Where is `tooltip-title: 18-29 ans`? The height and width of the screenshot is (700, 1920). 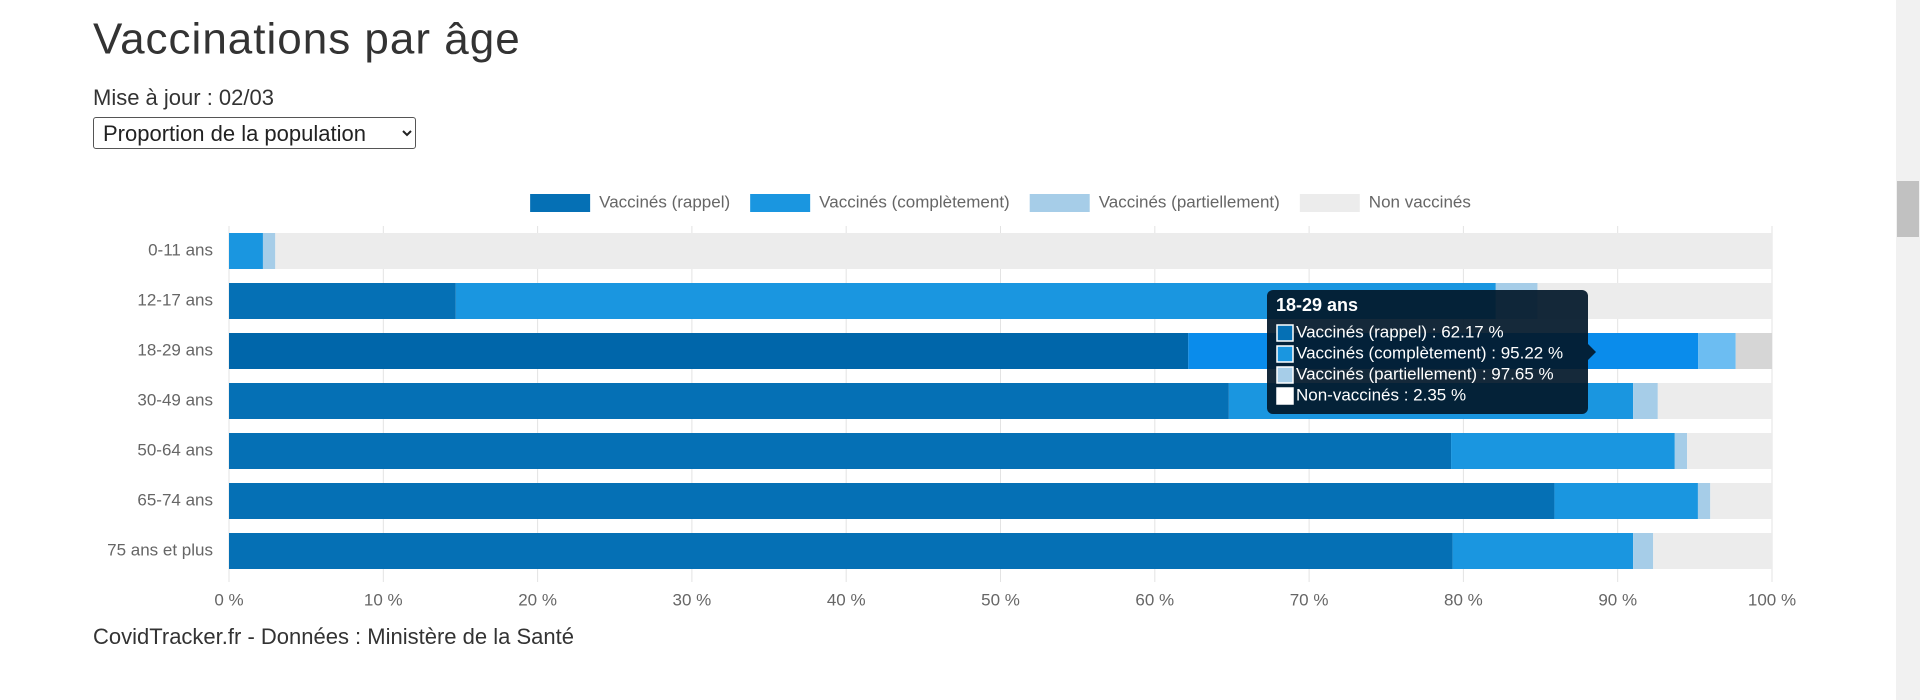
tooltip-title: 18-29 ans is located at coordinates (1317, 305).